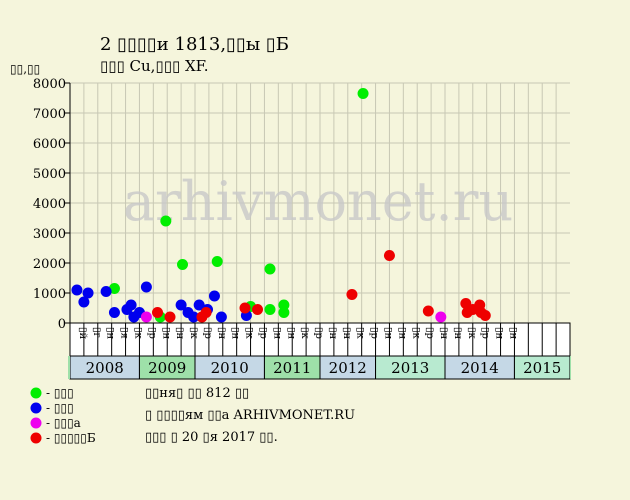  Describe the element at coordinates (63, 423) in the screenshot. I see `legend-label: - ▯▯▯а` at that location.